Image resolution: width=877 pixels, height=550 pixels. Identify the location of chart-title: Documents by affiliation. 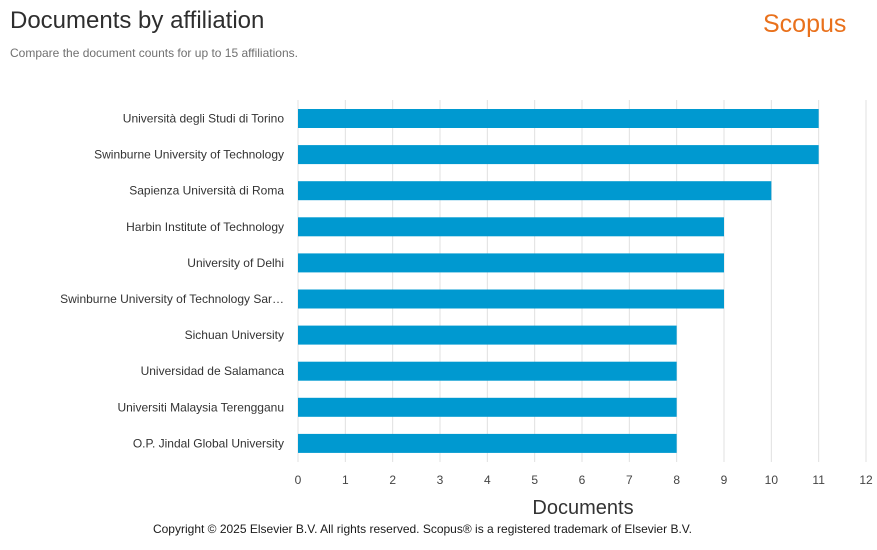
(137, 20).